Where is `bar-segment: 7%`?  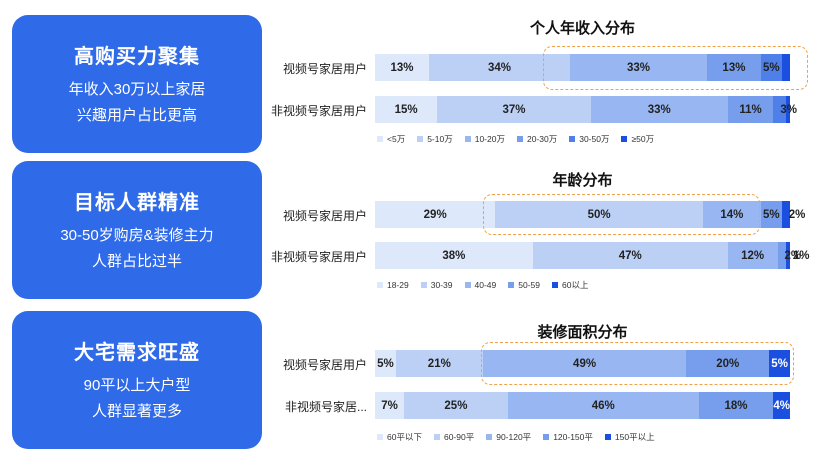
bar-segment: 7% is located at coordinates (390, 405).